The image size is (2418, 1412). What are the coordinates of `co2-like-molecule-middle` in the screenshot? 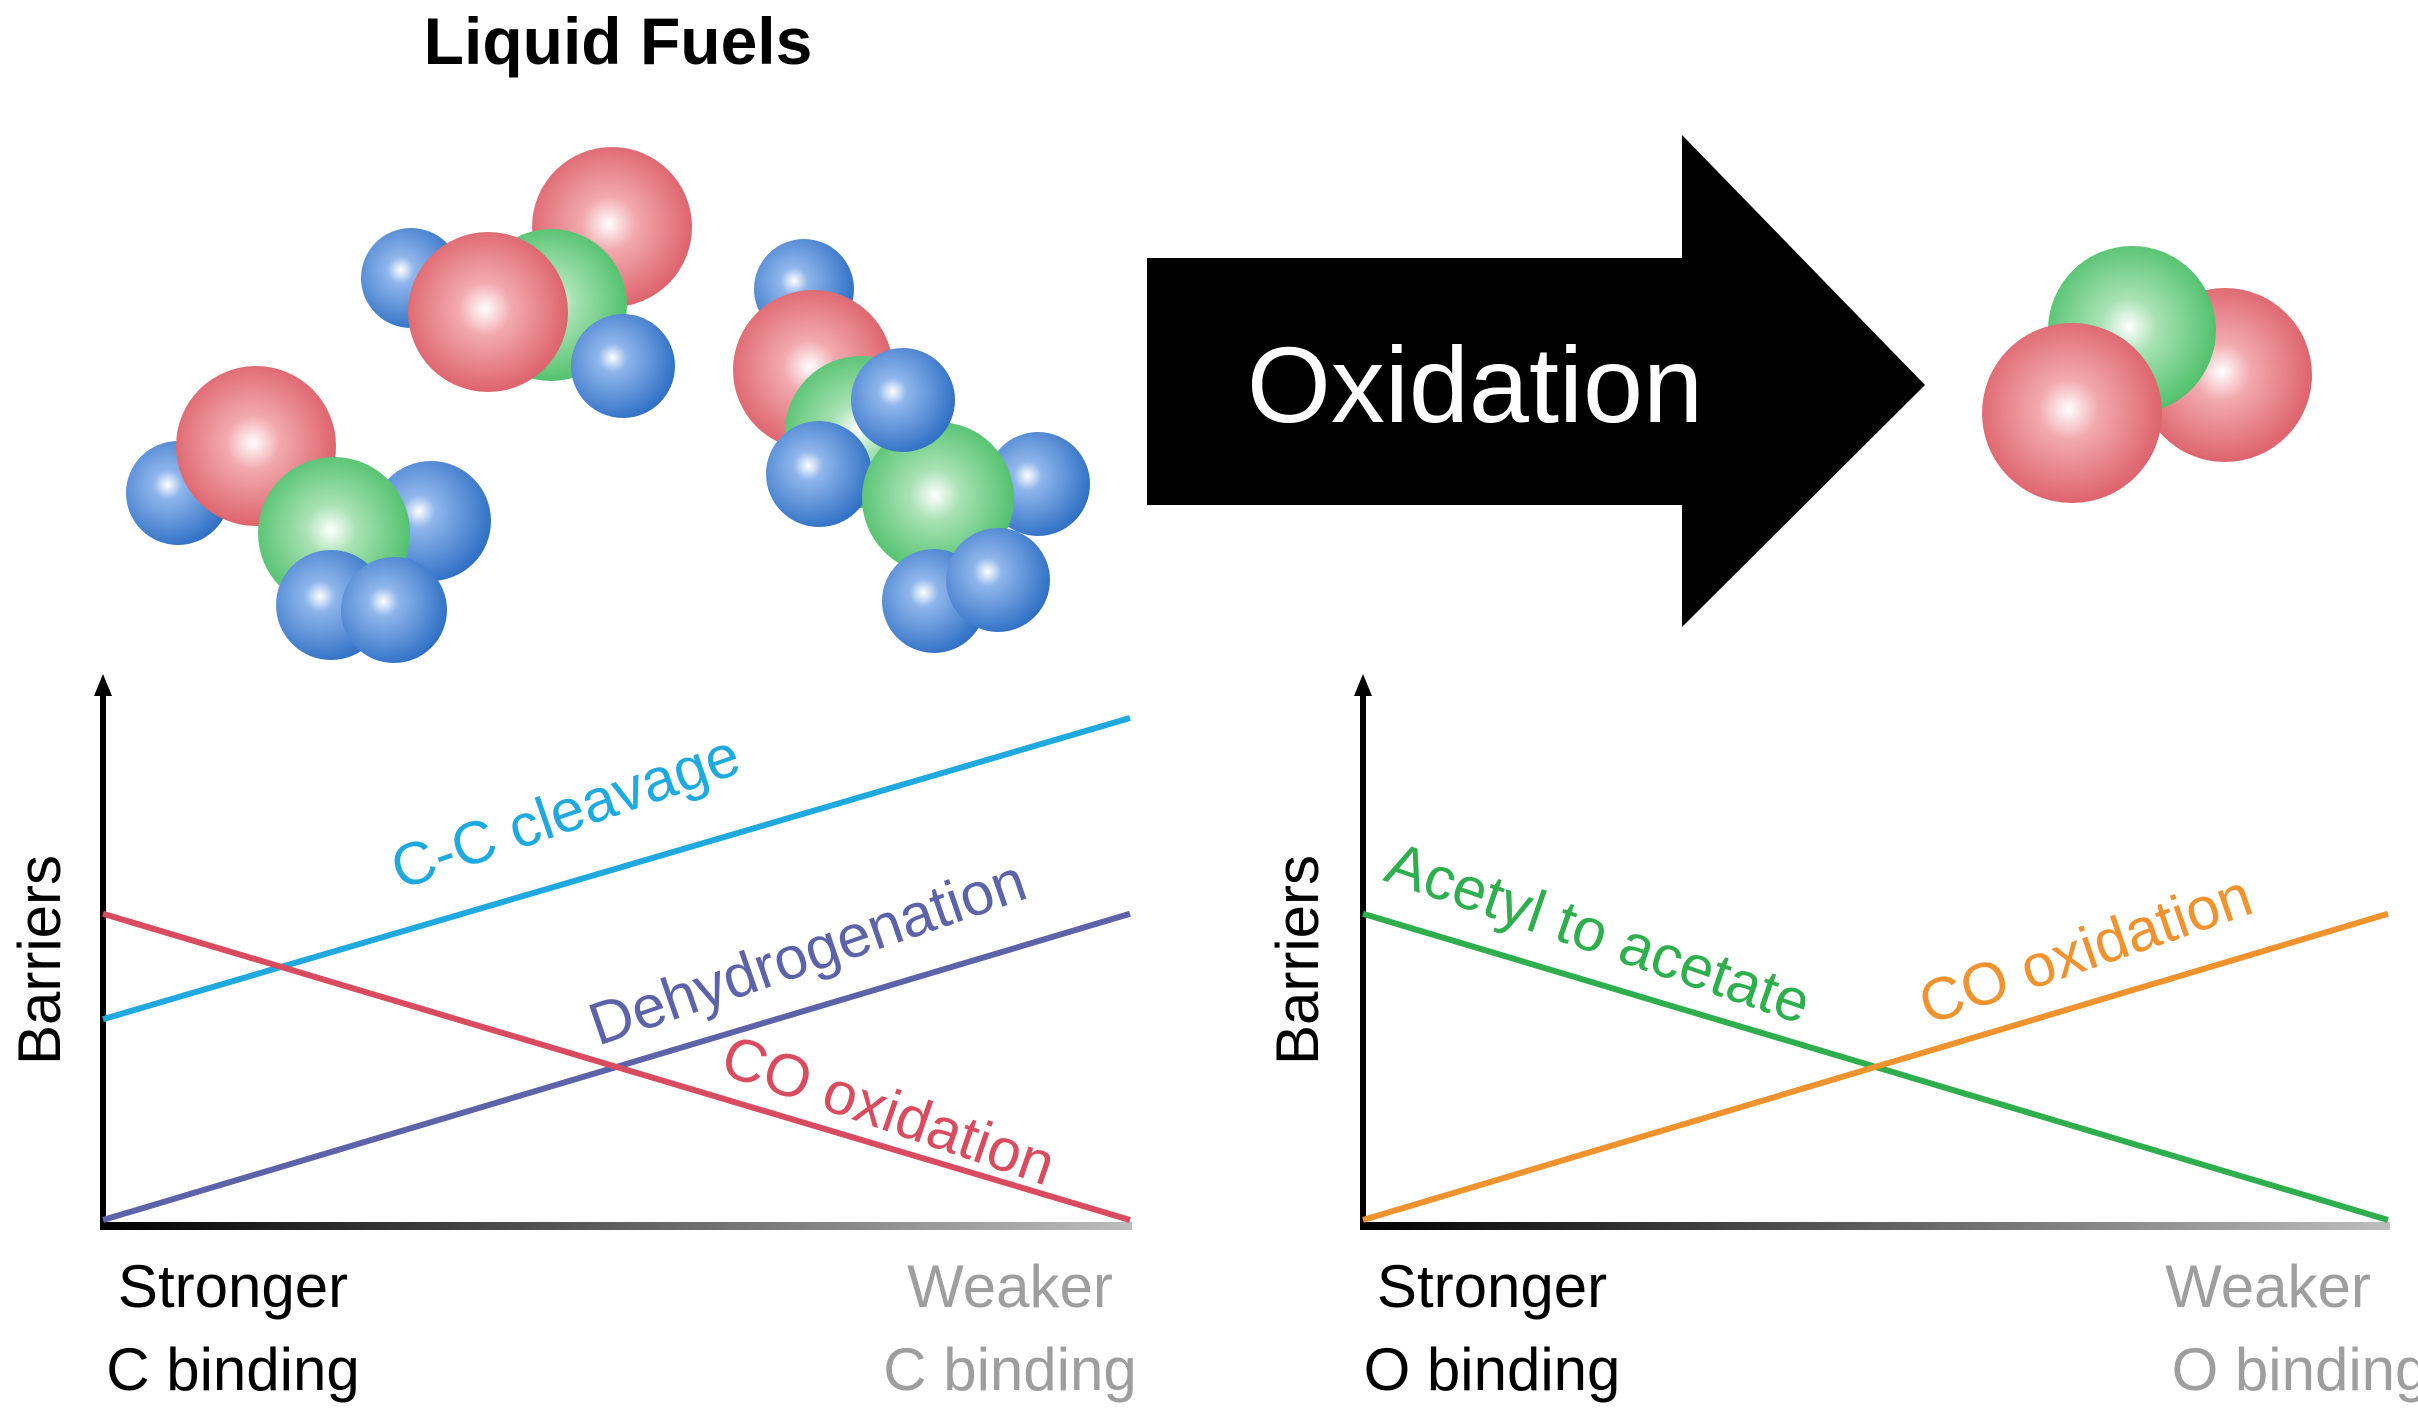 It's located at (526, 282).